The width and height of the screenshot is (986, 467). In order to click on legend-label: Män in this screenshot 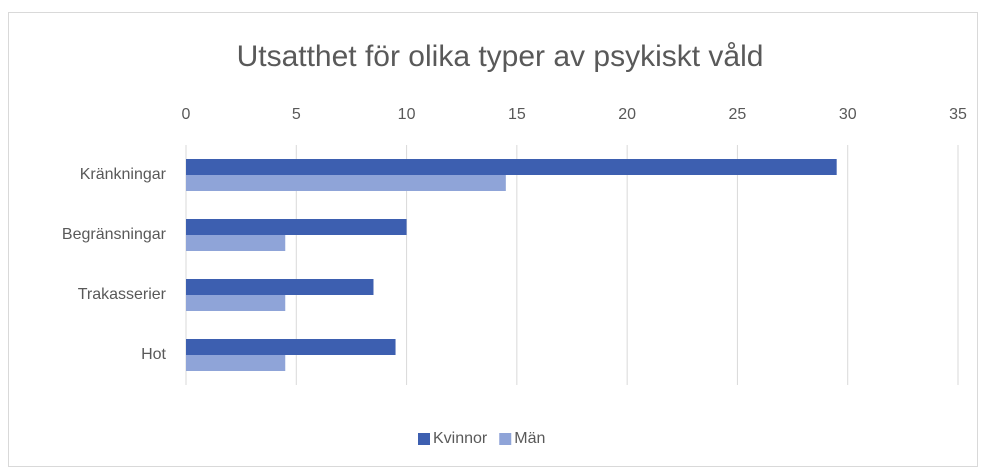, I will do `click(529, 438)`.